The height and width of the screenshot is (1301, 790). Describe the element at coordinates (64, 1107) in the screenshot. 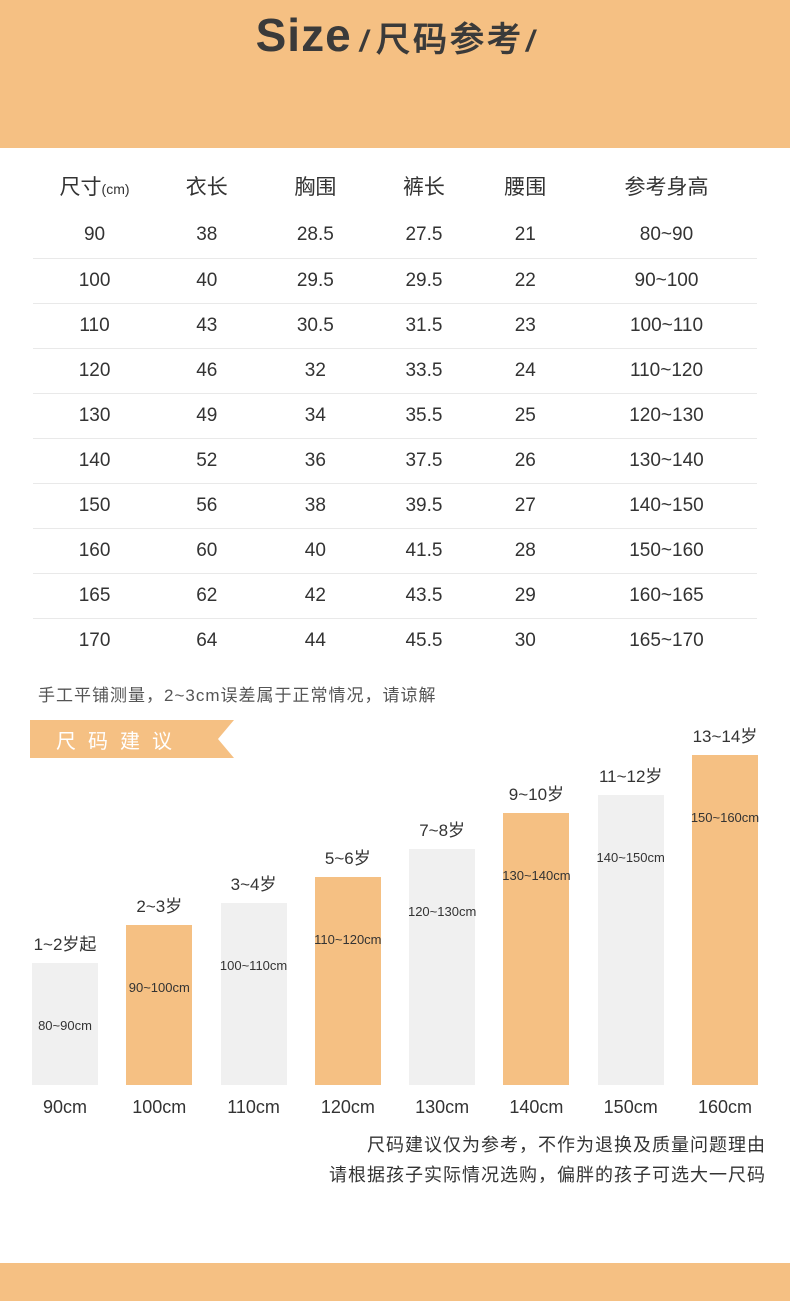

I see `x-axis-label: 90cm` at that location.